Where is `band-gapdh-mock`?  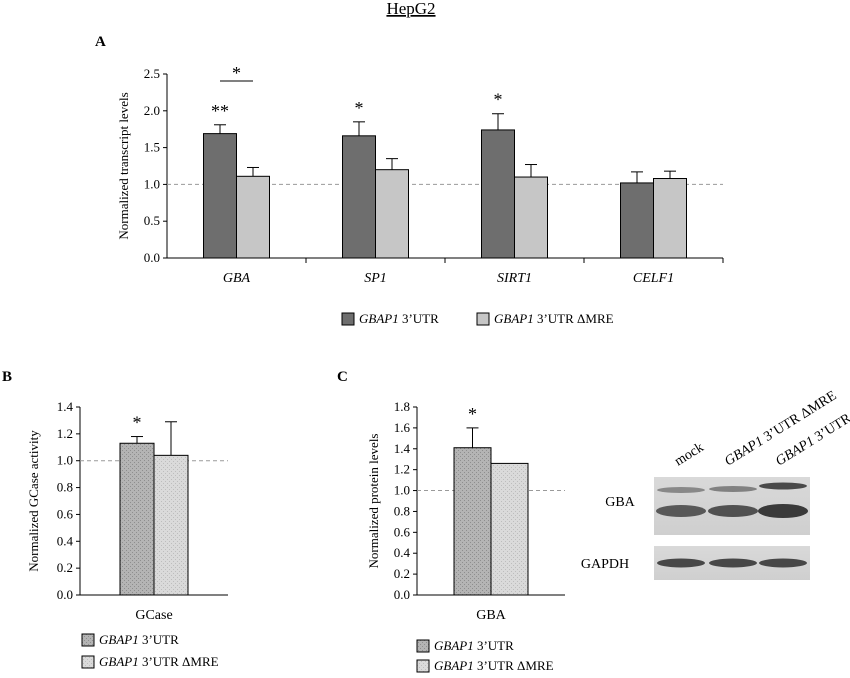 band-gapdh-mock is located at coordinates (681, 563).